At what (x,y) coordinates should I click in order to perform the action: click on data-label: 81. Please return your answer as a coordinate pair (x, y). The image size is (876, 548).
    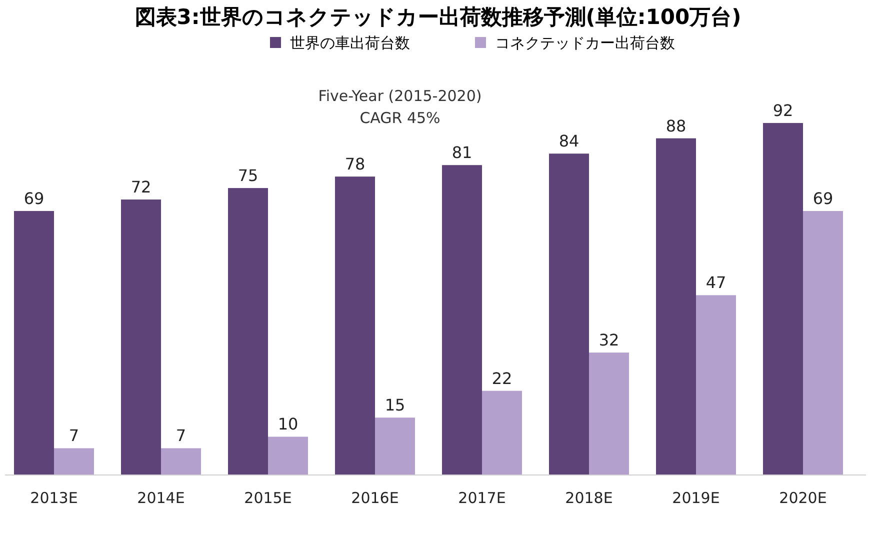
    Looking at the image, I should click on (462, 152).